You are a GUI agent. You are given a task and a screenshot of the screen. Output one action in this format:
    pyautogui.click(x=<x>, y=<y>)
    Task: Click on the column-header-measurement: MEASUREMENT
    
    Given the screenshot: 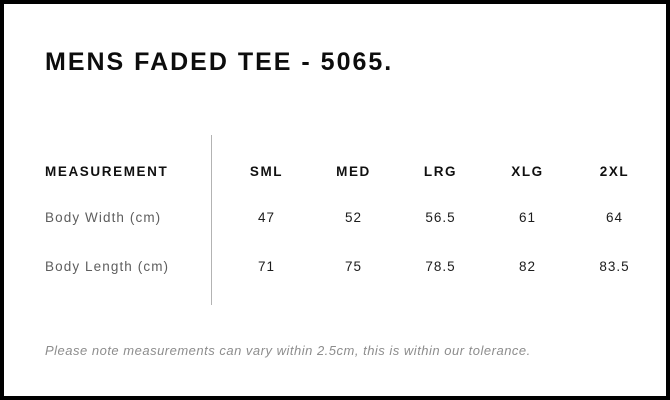 What is the action you would take?
    pyautogui.click(x=107, y=171)
    